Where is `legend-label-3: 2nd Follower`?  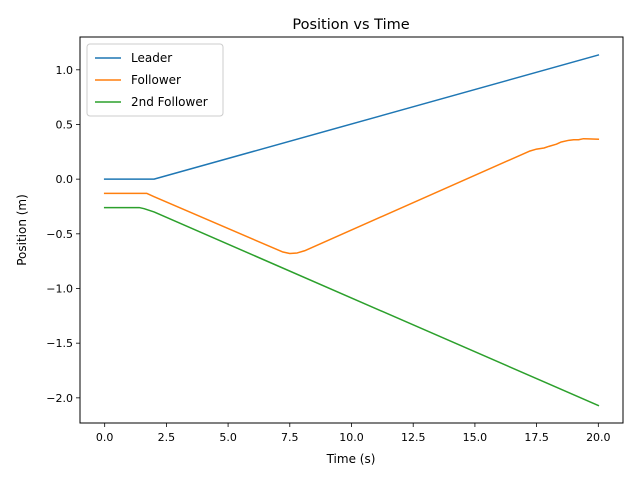
legend-label-3: 2nd Follower is located at coordinates (169, 102).